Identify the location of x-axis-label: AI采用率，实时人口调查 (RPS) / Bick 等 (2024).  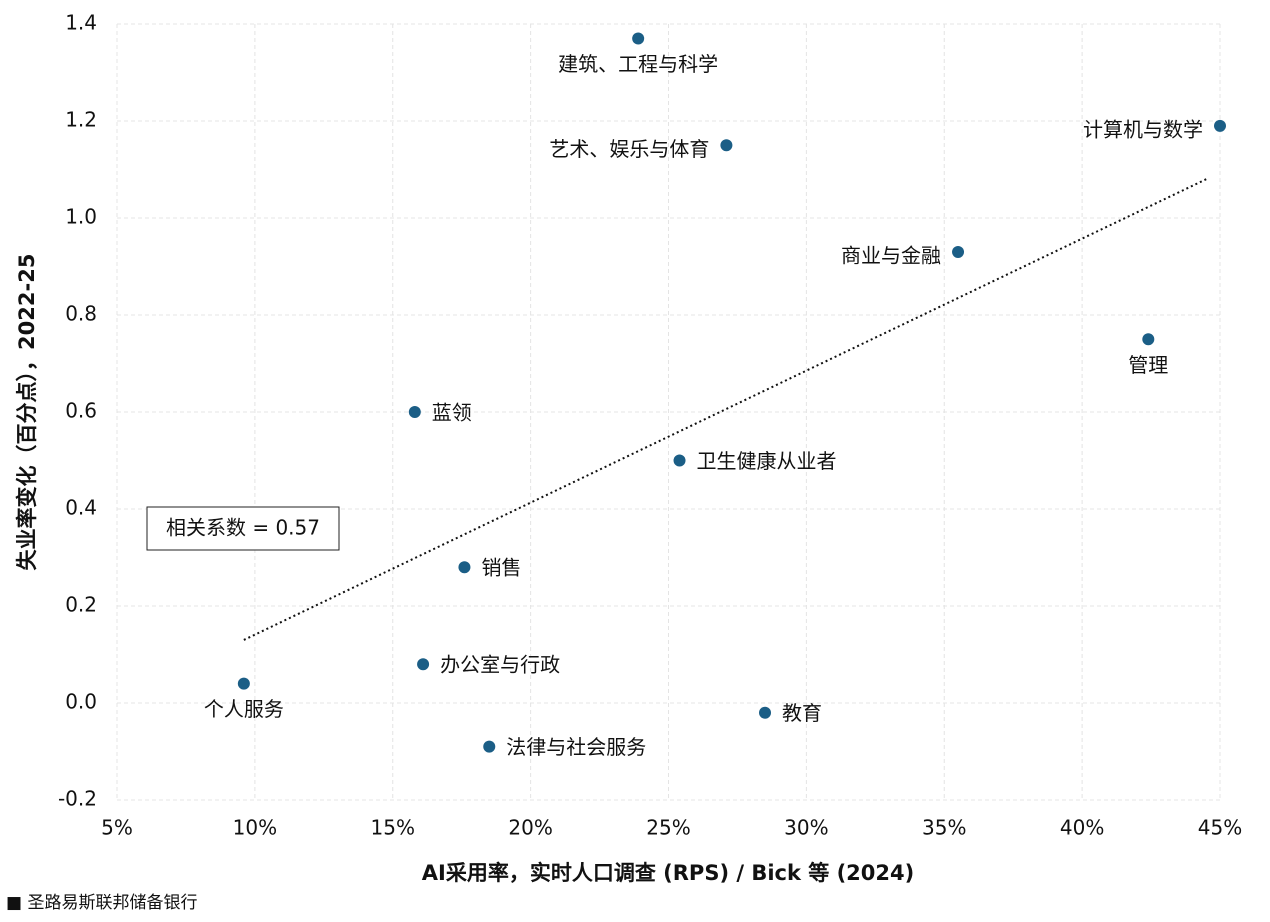
(668, 873).